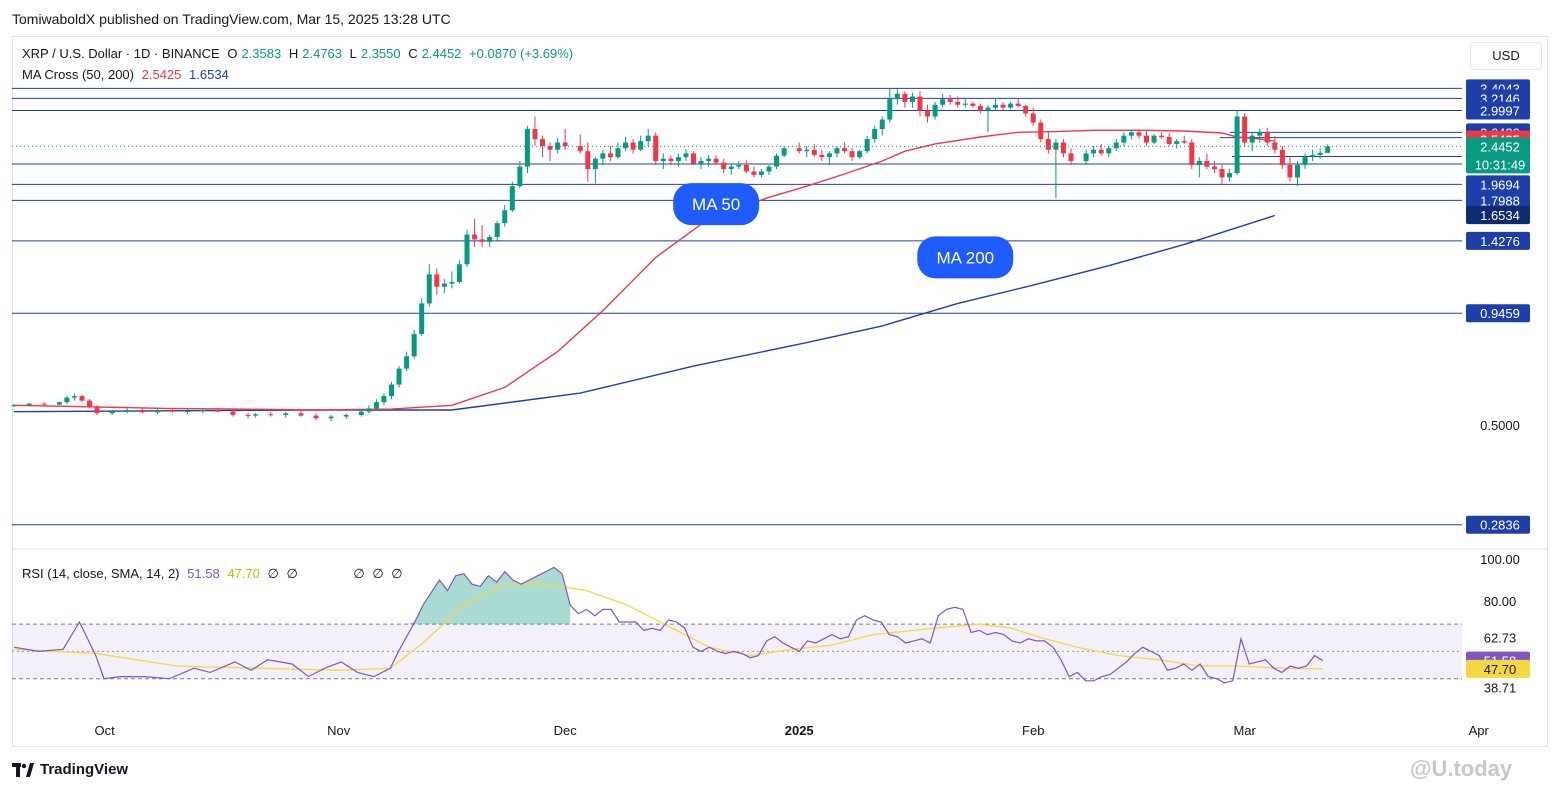  What do you see at coordinates (965, 257) in the screenshot?
I see `annotation-bg` at bounding box center [965, 257].